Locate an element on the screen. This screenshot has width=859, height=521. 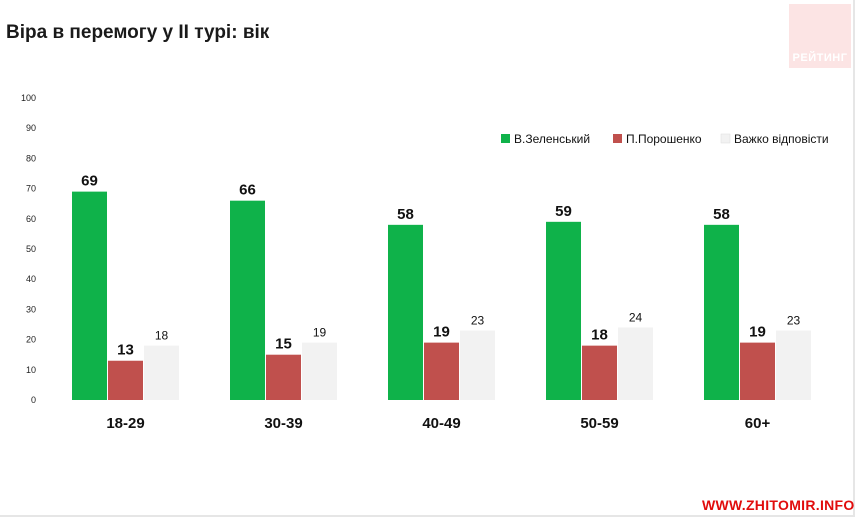
category-label: 40-49 is located at coordinates (441, 423).